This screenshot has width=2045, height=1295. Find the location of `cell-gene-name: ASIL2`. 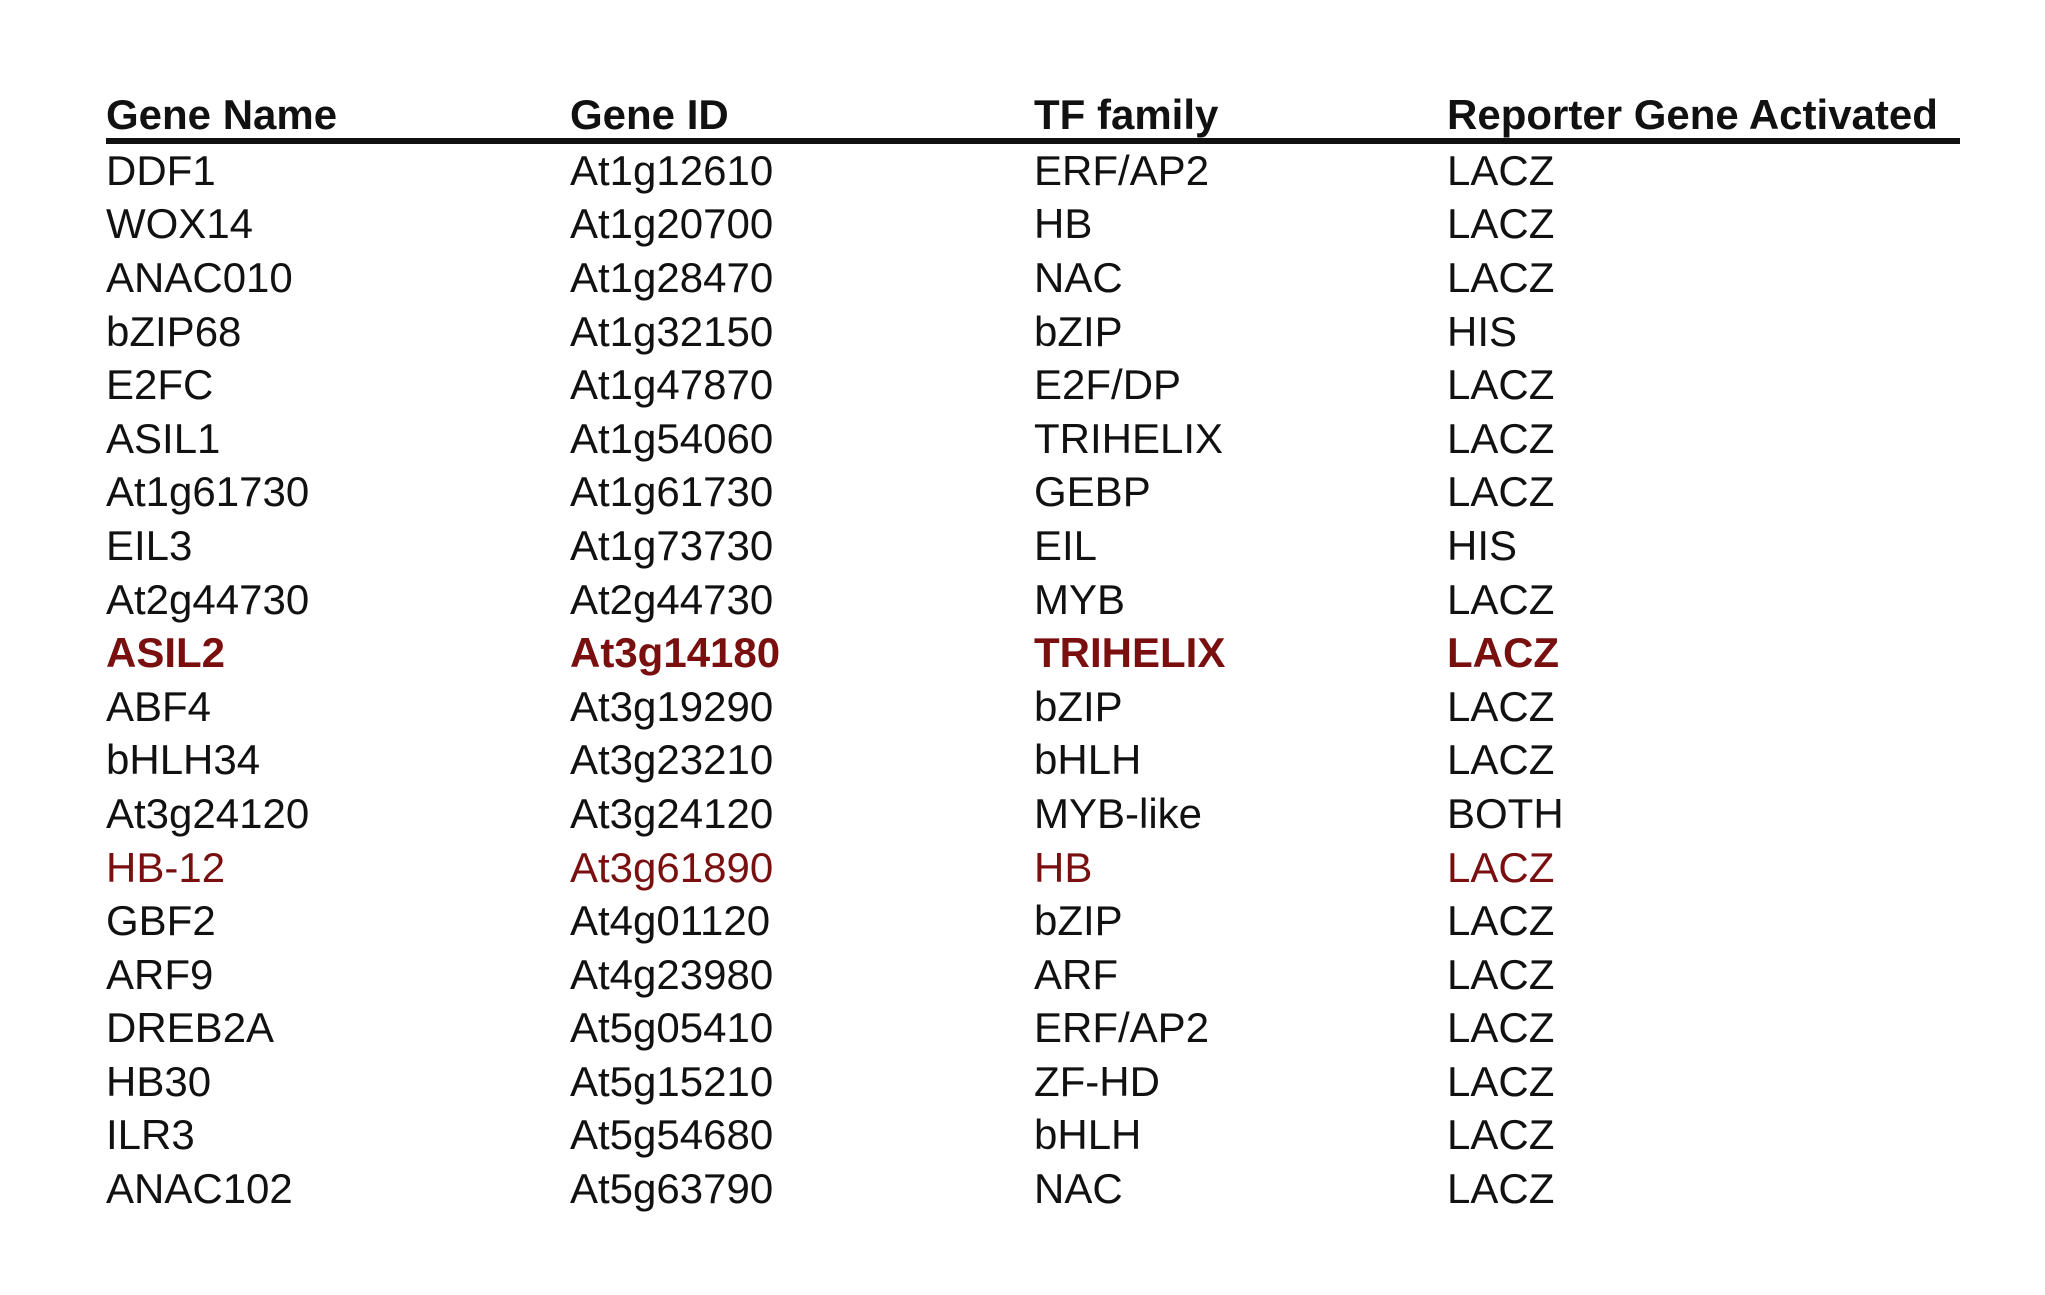

cell-gene-name: ASIL2 is located at coordinates (166, 653).